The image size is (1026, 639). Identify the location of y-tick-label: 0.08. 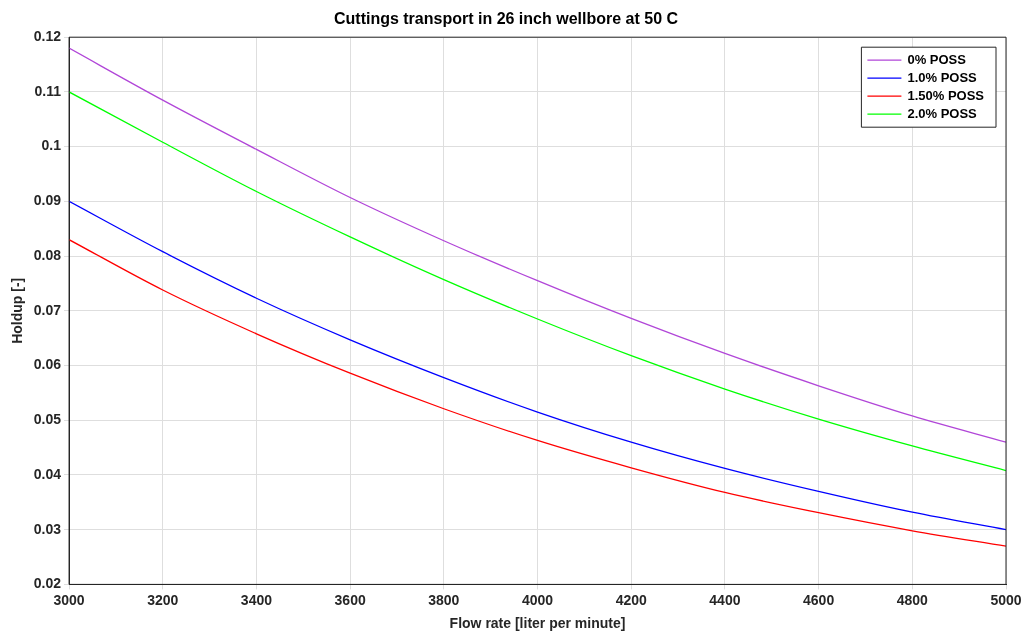
(47, 254).